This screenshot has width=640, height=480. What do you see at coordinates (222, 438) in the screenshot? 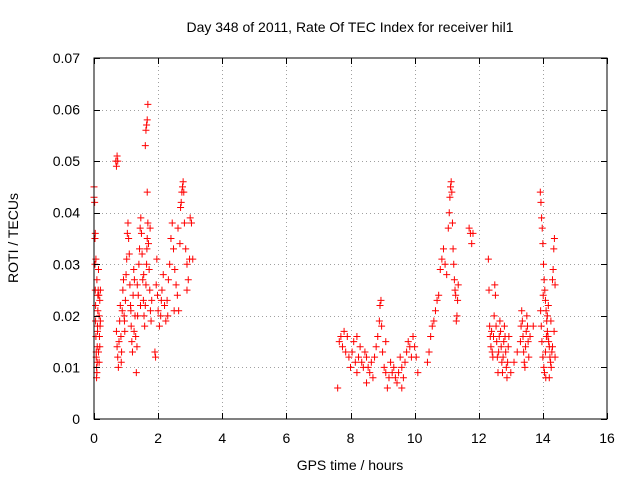
I see `x-tick-label: 4` at bounding box center [222, 438].